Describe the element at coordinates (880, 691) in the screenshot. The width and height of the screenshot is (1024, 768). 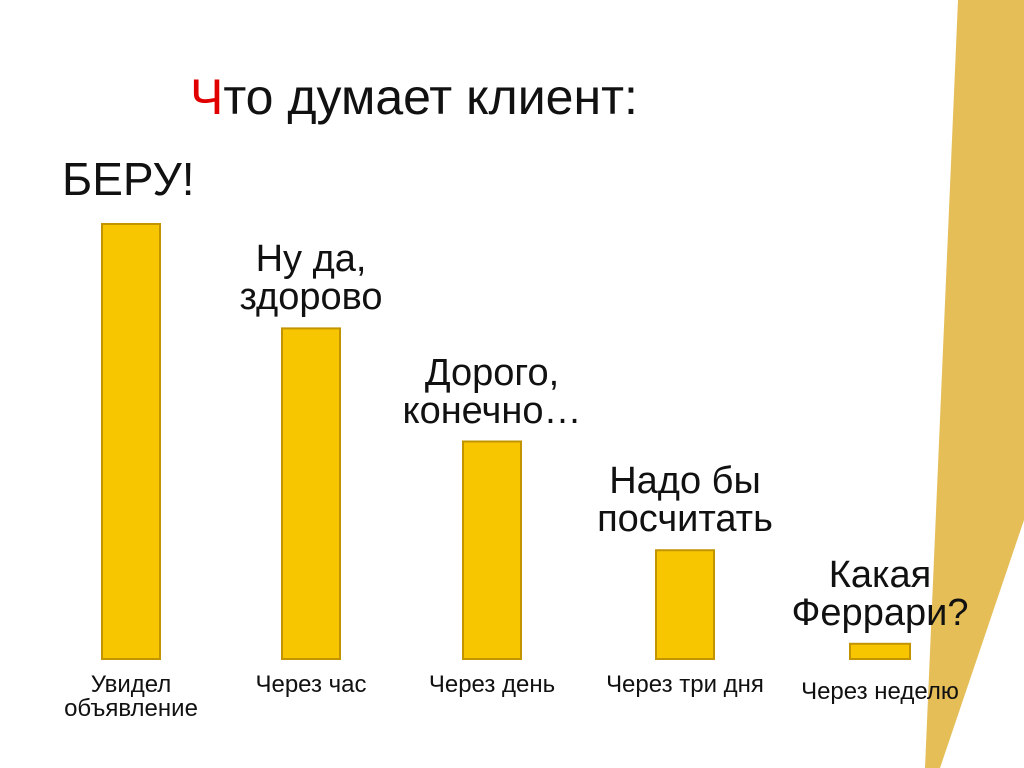
I see `x-tick-label: Через неделю` at that location.